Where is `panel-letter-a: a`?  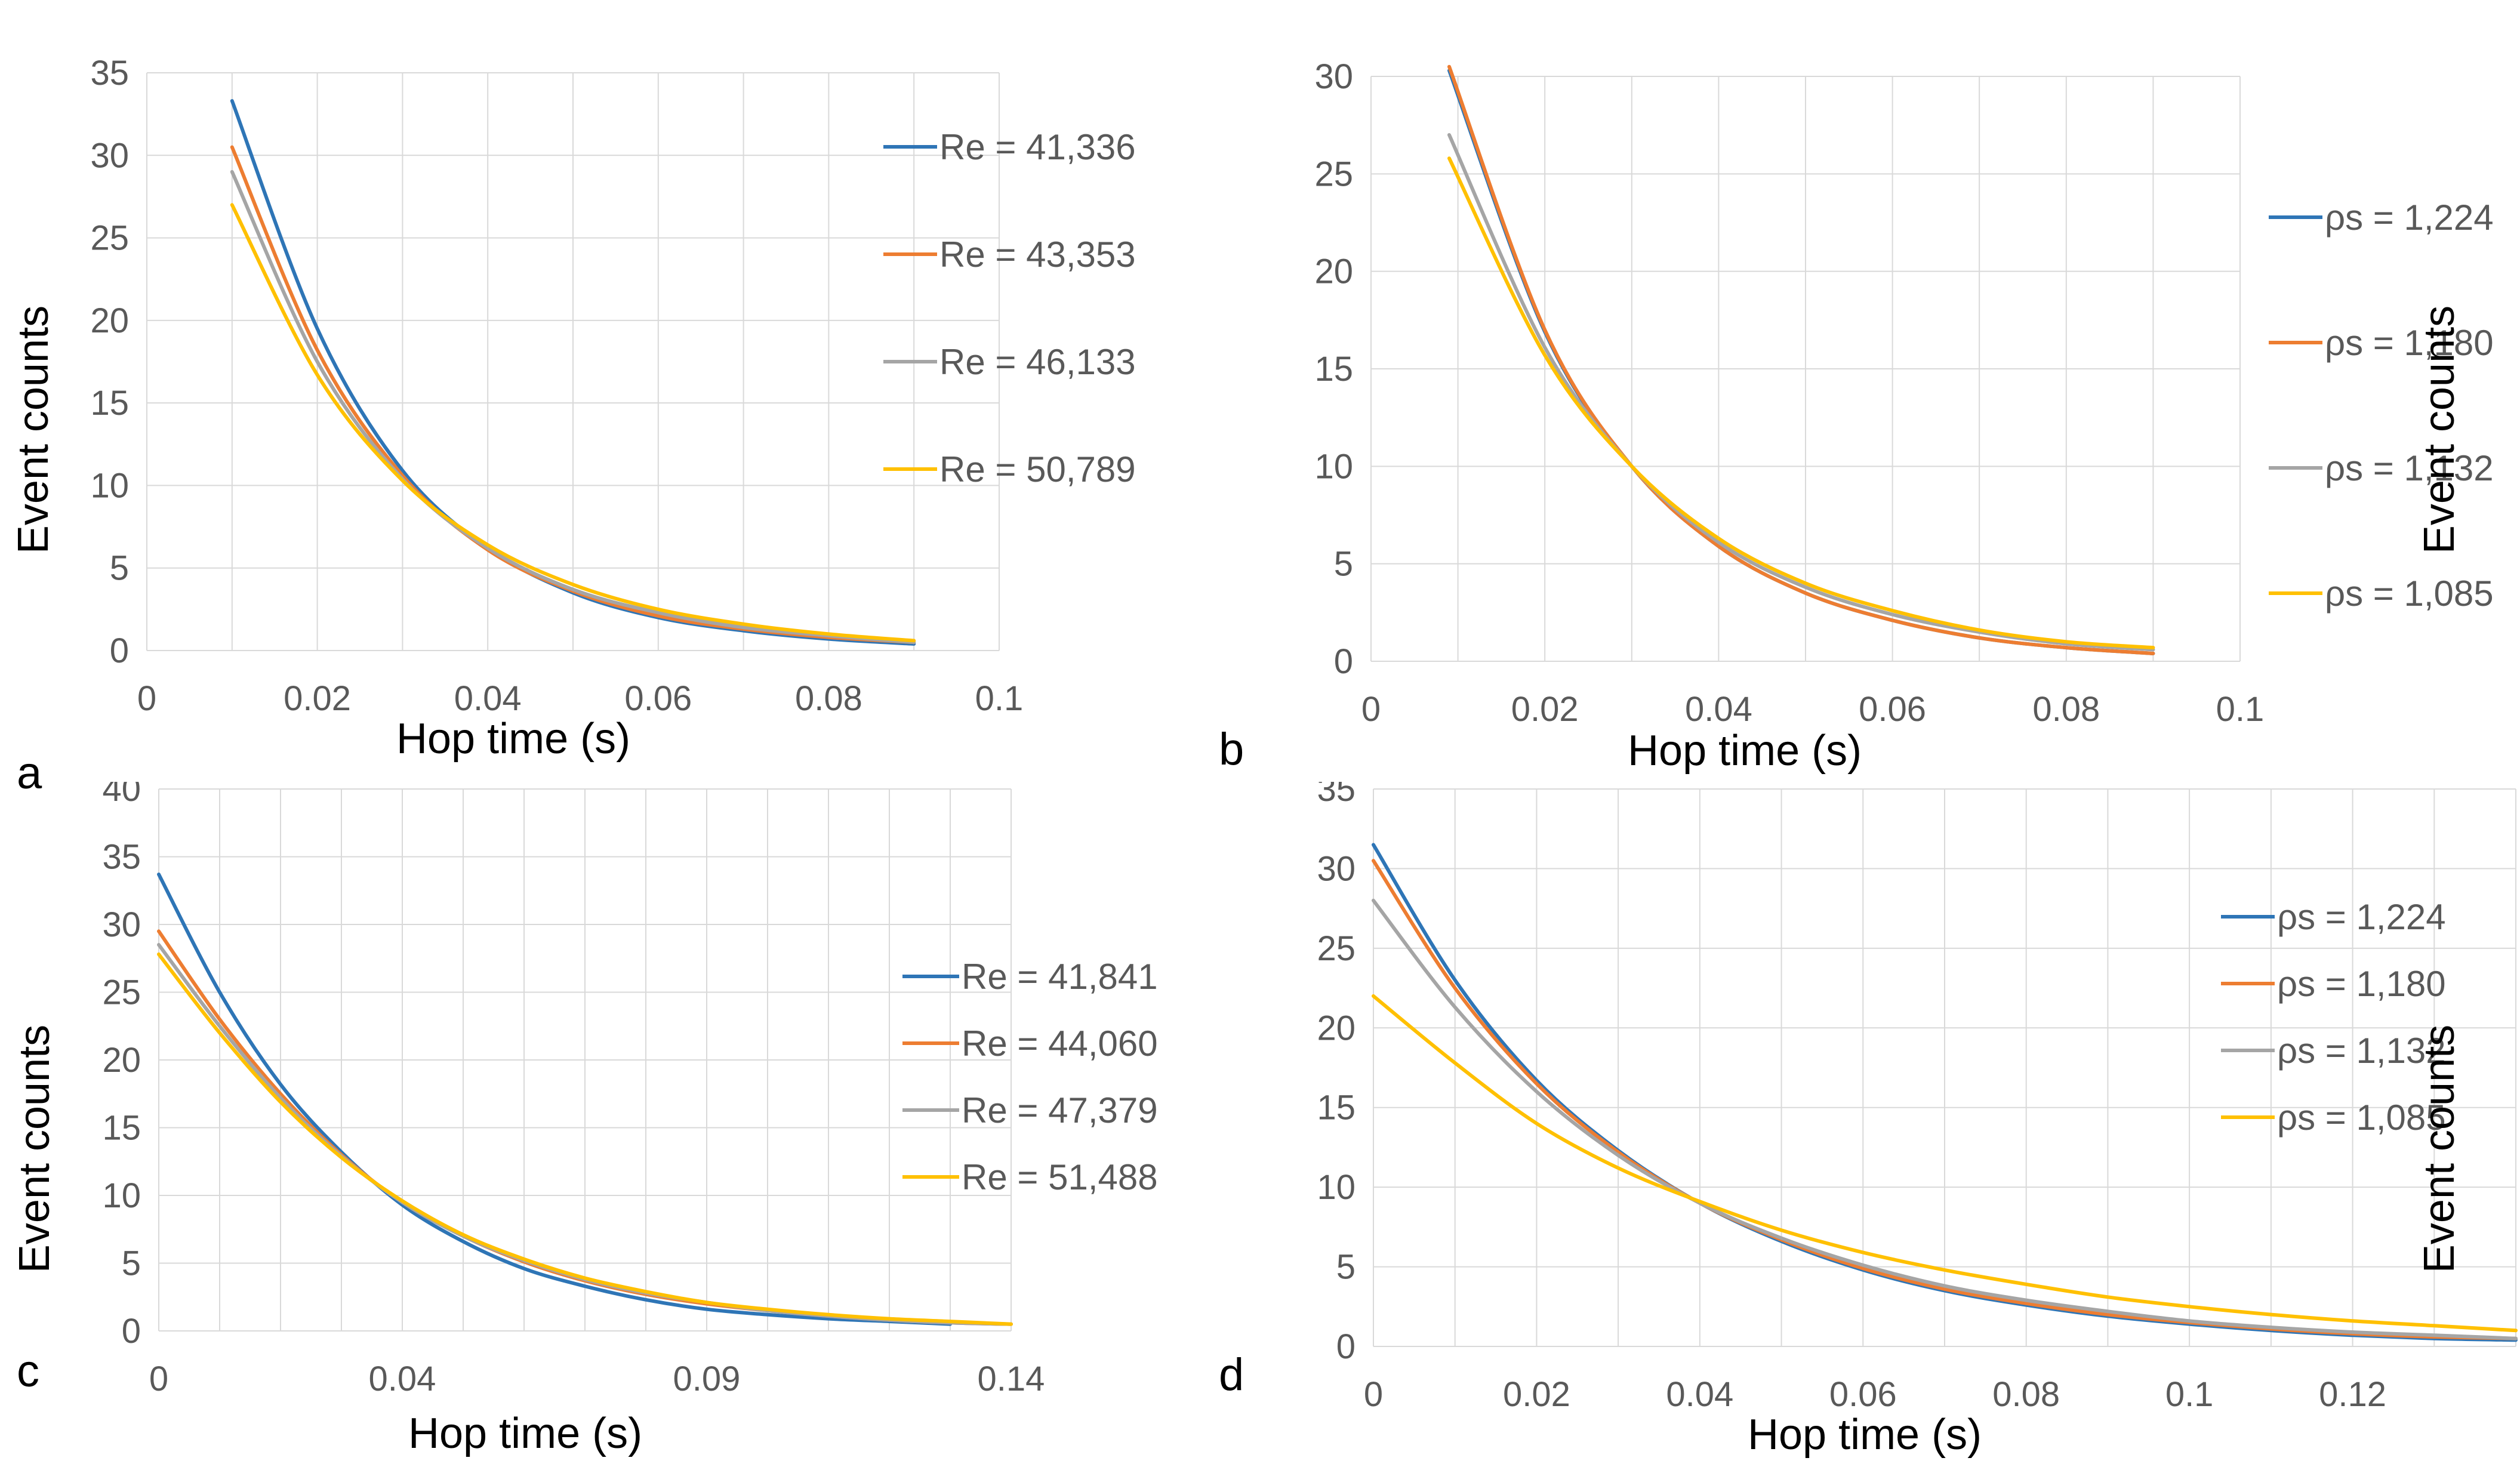
panel-letter-a: a is located at coordinates (29, 773).